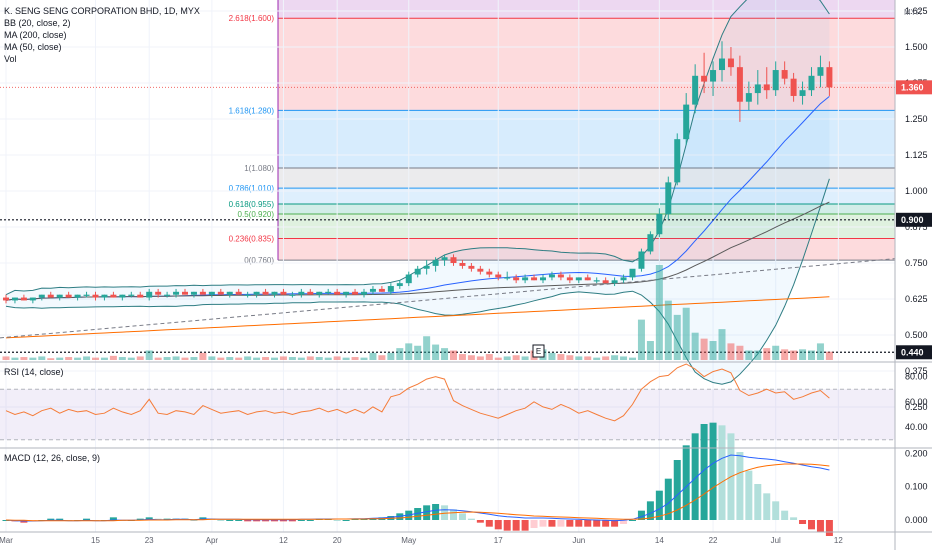 The image size is (932, 550). Describe the element at coordinates (283, 540) in the screenshot. I see `date-label-4: 12` at that location.